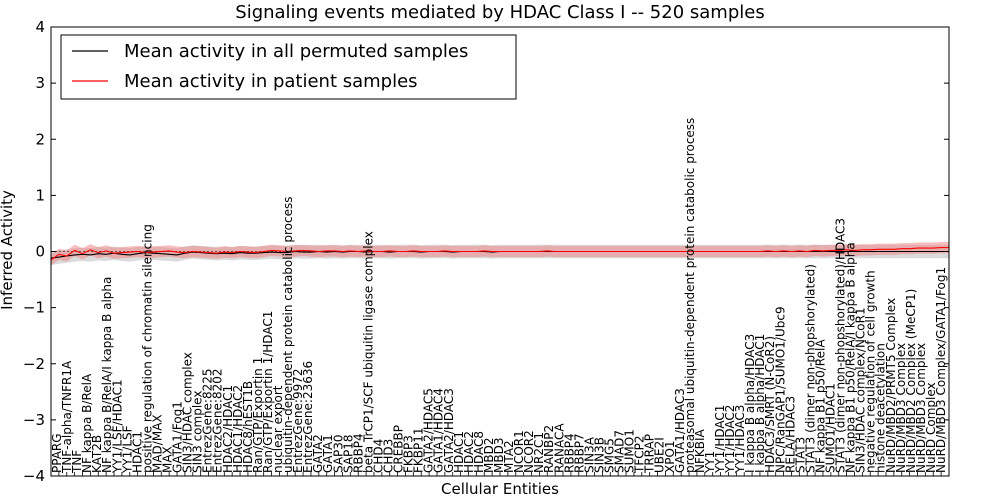 This screenshot has width=1000, height=500. I want to click on category-label: I kappa B alpha/HDAC3, so click(750, 403).